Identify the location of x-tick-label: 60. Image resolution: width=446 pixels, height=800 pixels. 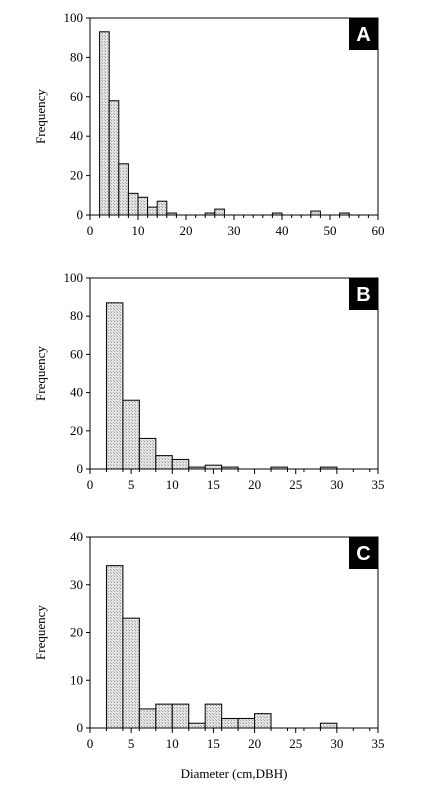
(378, 230).